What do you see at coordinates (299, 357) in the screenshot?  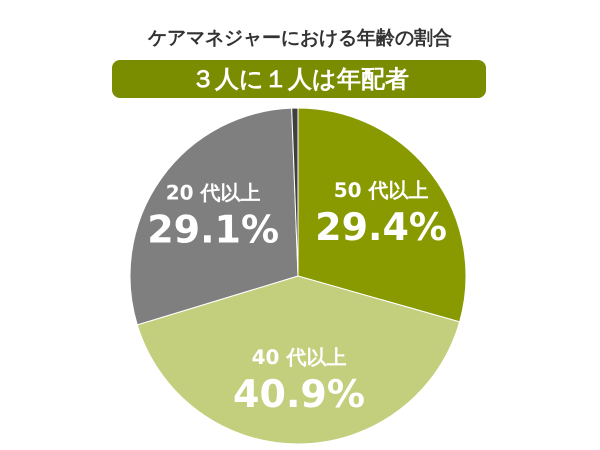 I see `slice-label: 40 代以上` at bounding box center [299, 357].